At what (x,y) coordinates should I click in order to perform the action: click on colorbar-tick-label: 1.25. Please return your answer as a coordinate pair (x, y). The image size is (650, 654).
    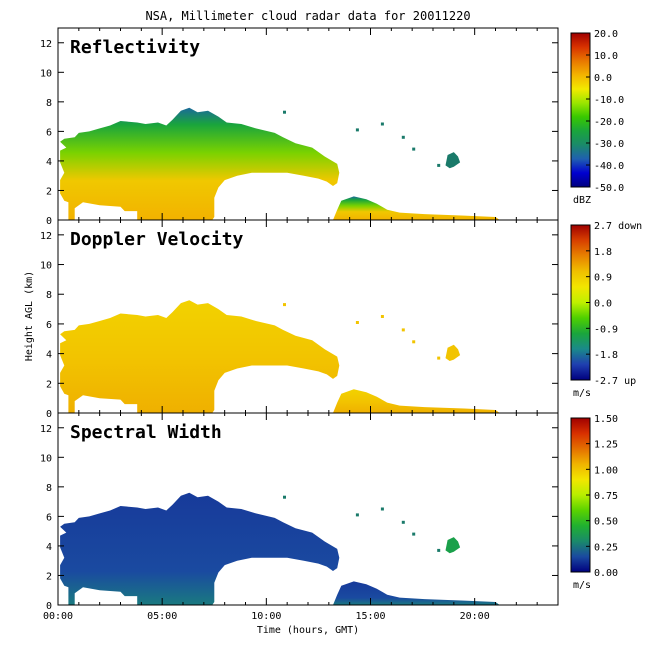
    Looking at the image, I should click on (606, 445).